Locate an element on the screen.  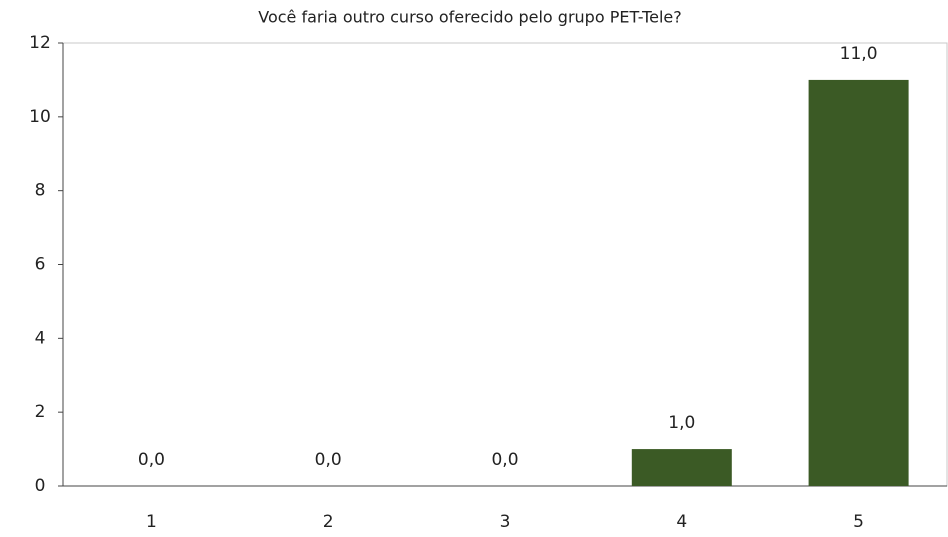
x-tick-label: 3 is located at coordinates (505, 522).